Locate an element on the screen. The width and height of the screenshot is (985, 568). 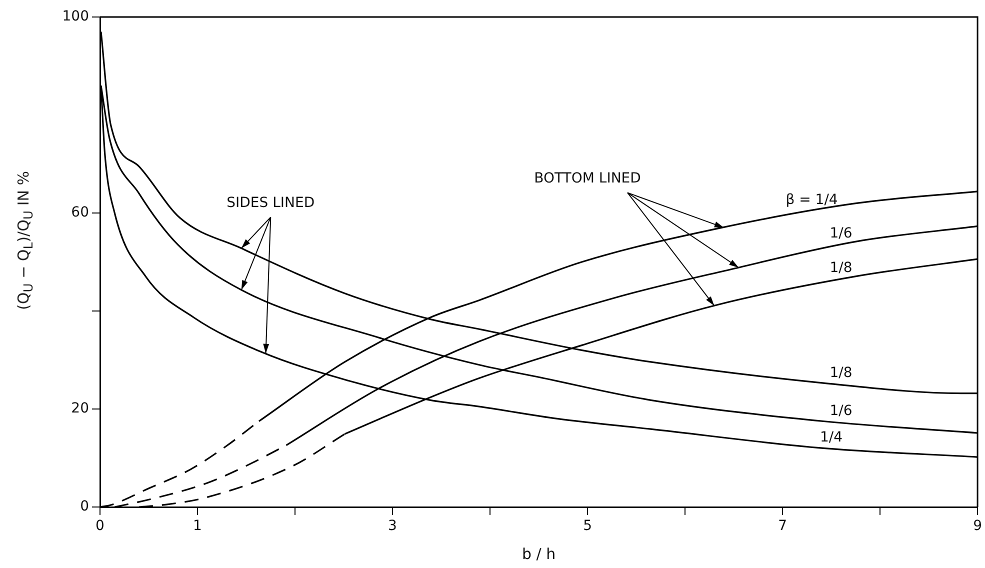
y-tick-label: 0 is located at coordinates (84, 506).